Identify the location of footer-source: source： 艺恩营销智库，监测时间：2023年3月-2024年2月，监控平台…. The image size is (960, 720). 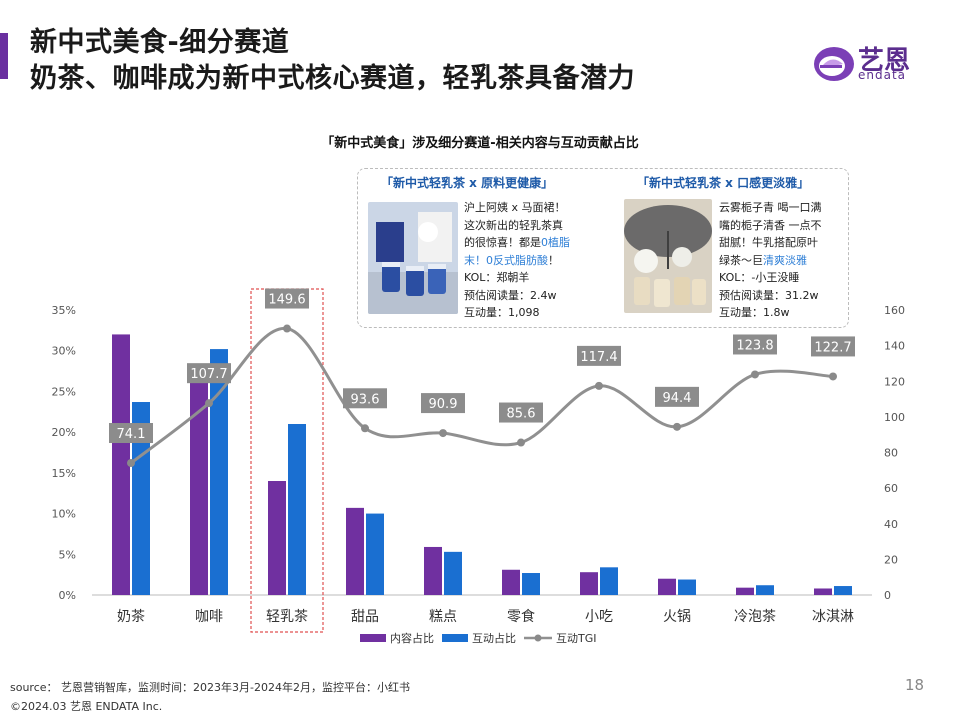
(210, 687).